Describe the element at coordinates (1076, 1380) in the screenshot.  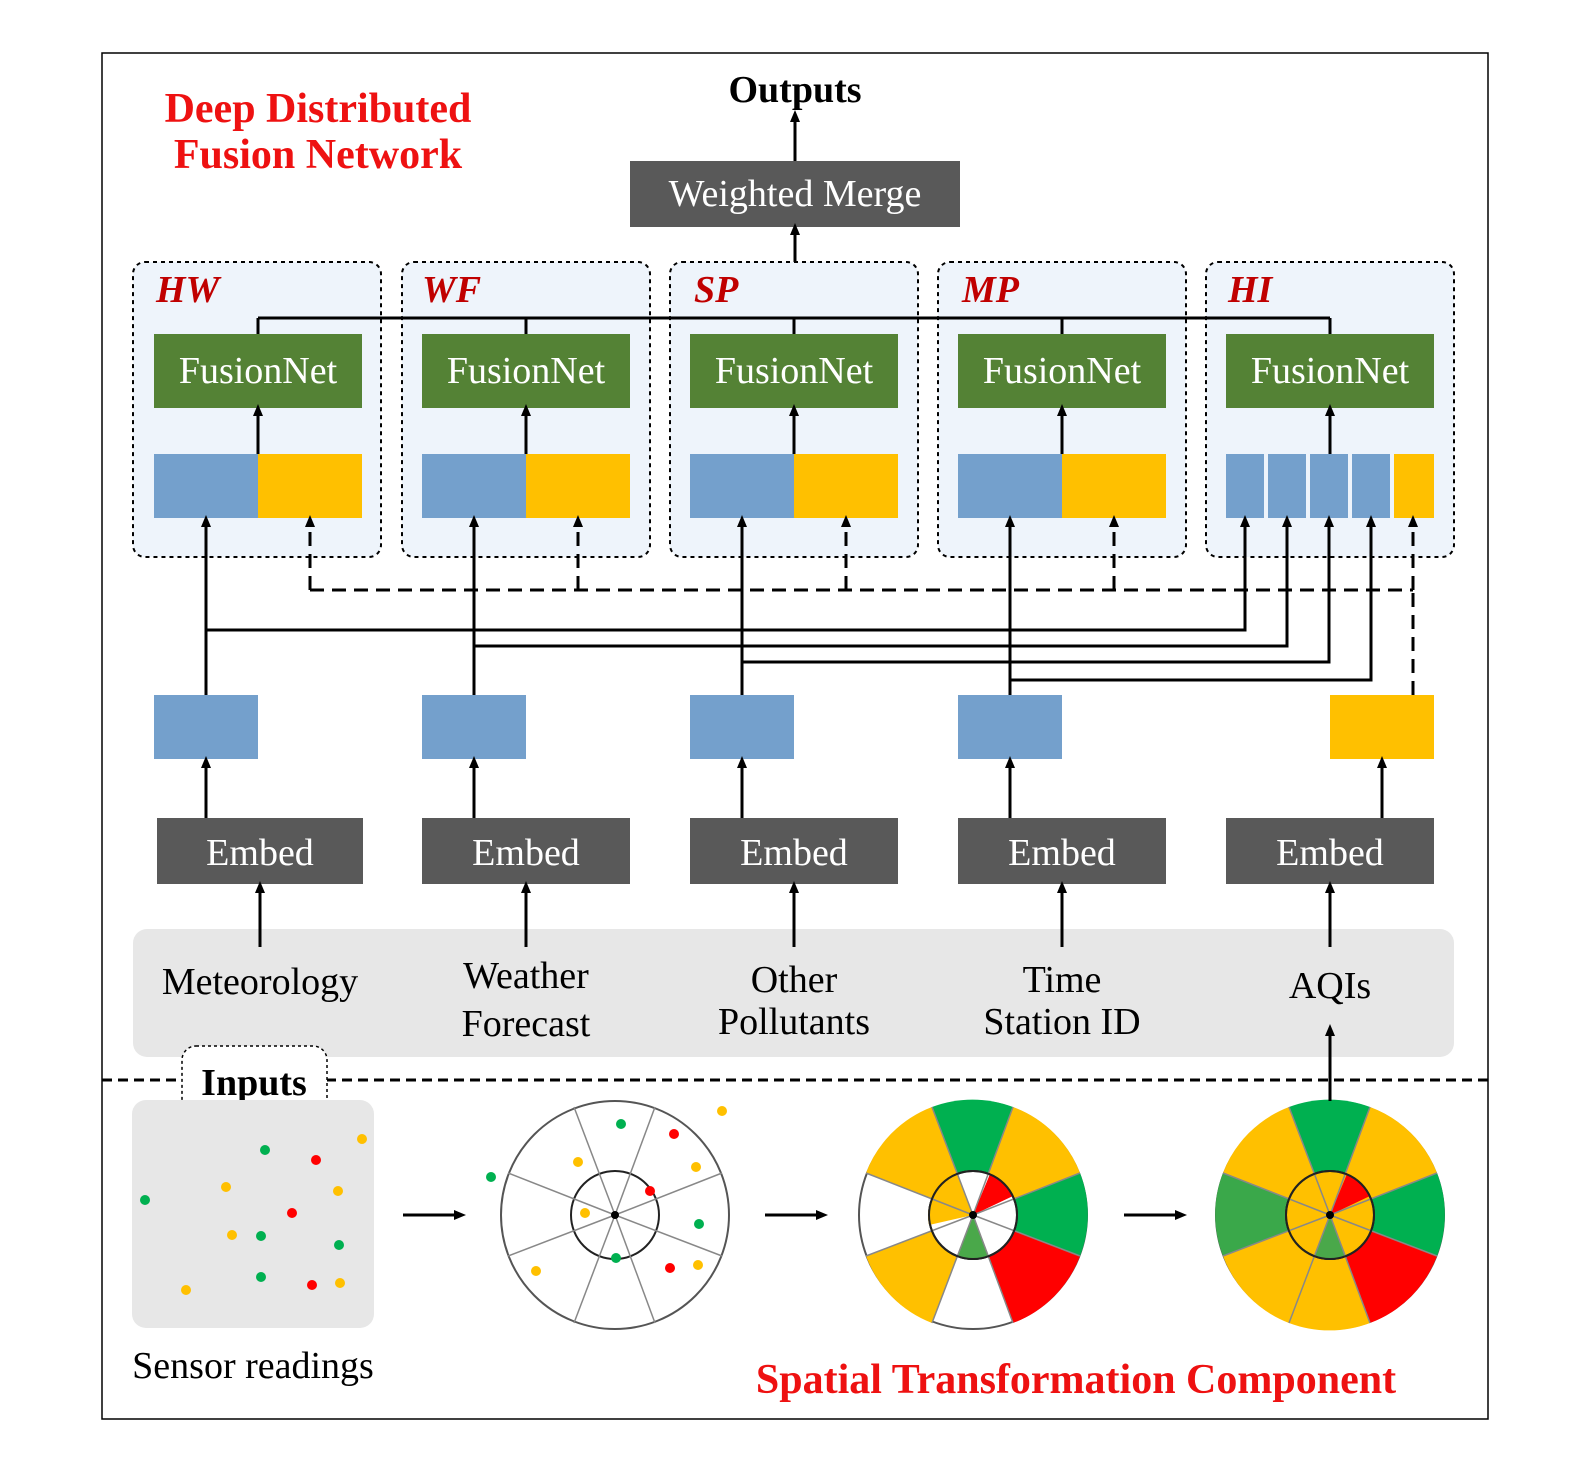
I see `component-title: Spatial Transformation Component` at that location.